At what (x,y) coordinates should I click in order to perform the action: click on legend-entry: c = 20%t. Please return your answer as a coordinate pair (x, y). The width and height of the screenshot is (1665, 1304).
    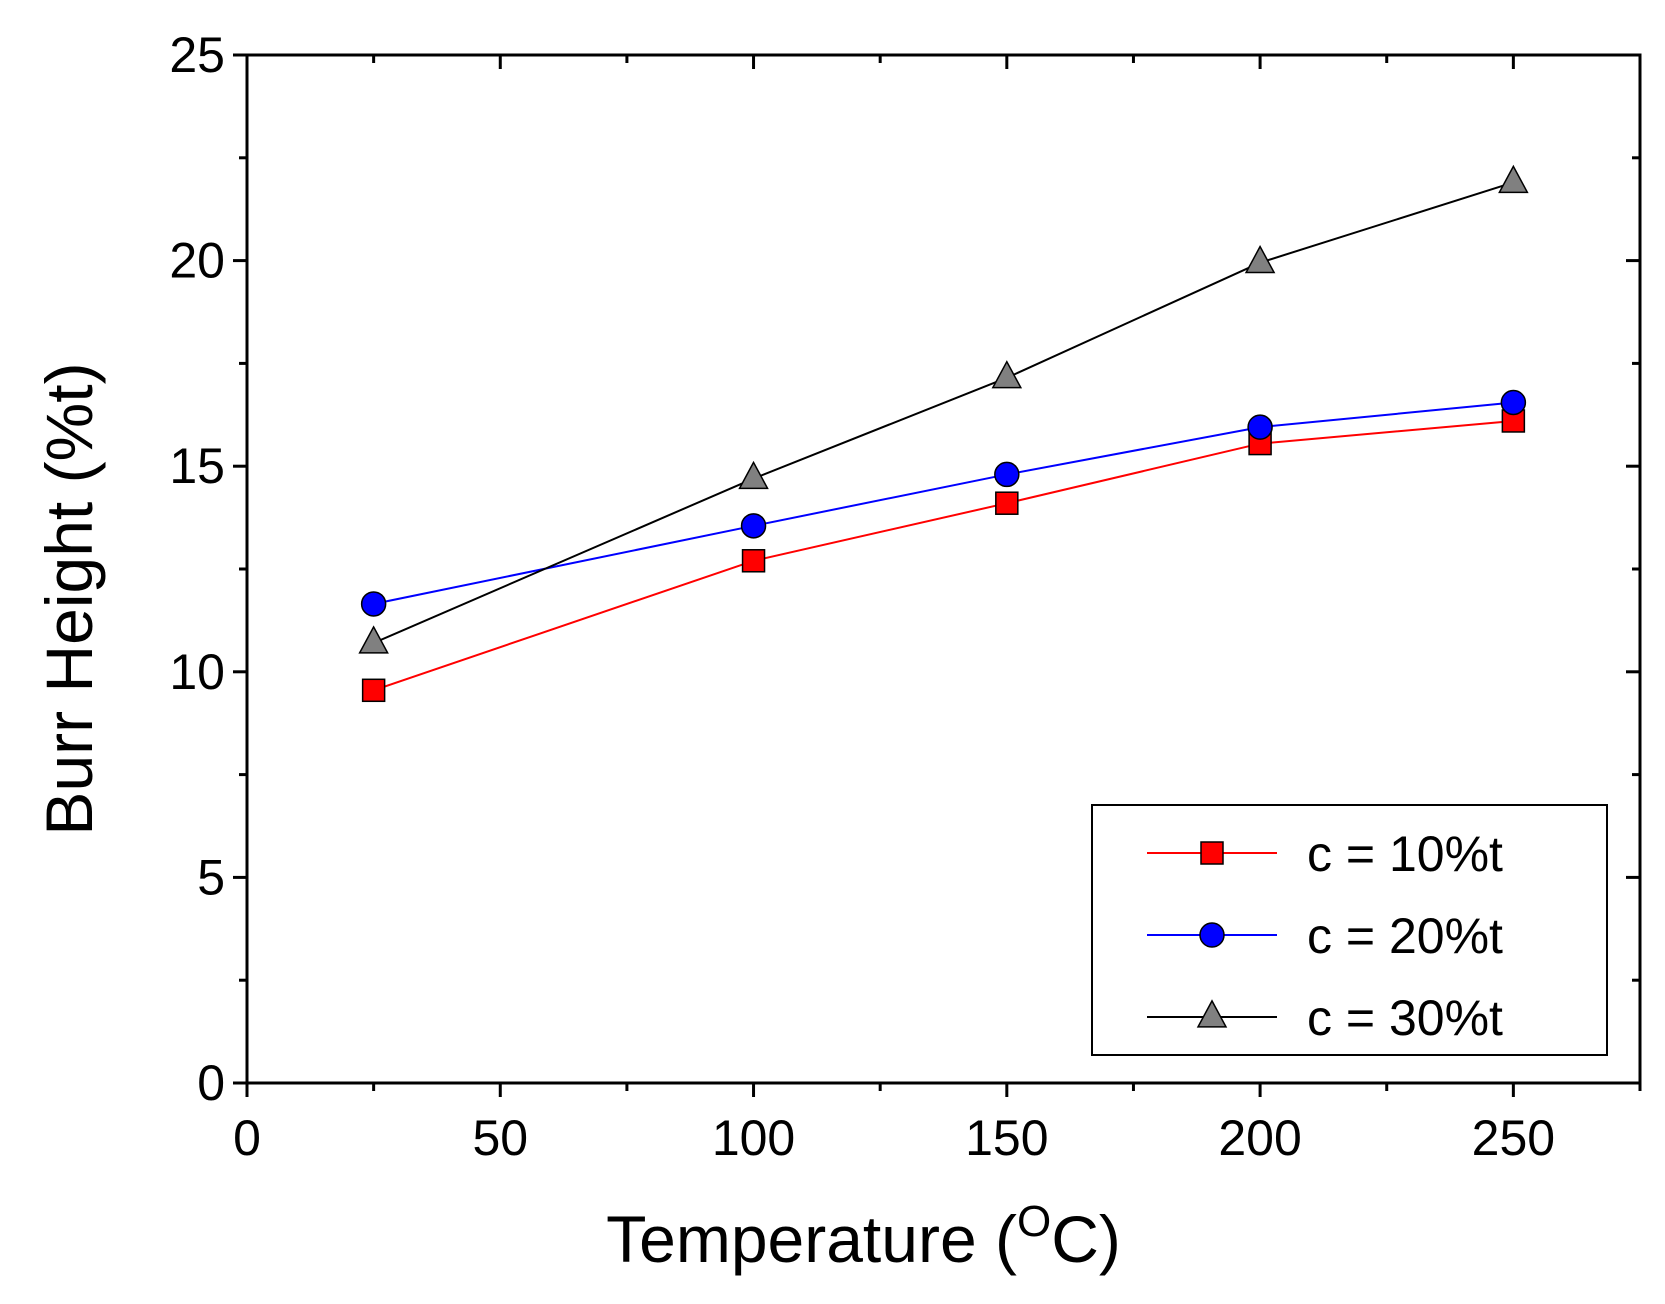
    Looking at the image, I should click on (1325, 936).